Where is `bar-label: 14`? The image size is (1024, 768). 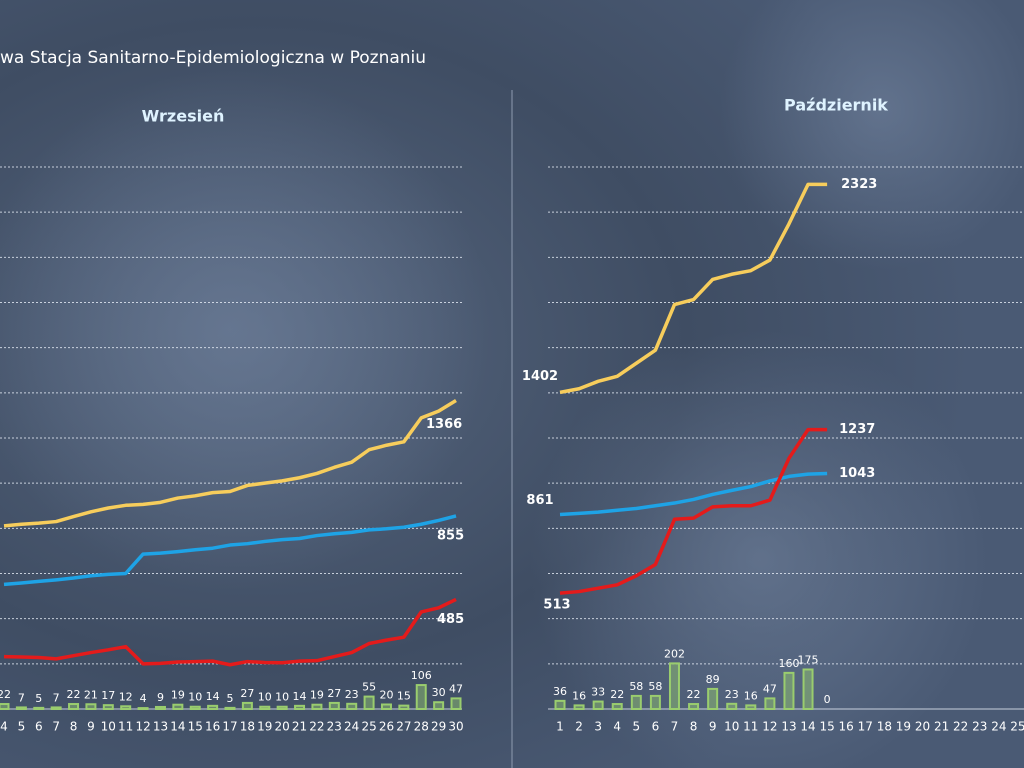 bar-label: 14 is located at coordinates (300, 696).